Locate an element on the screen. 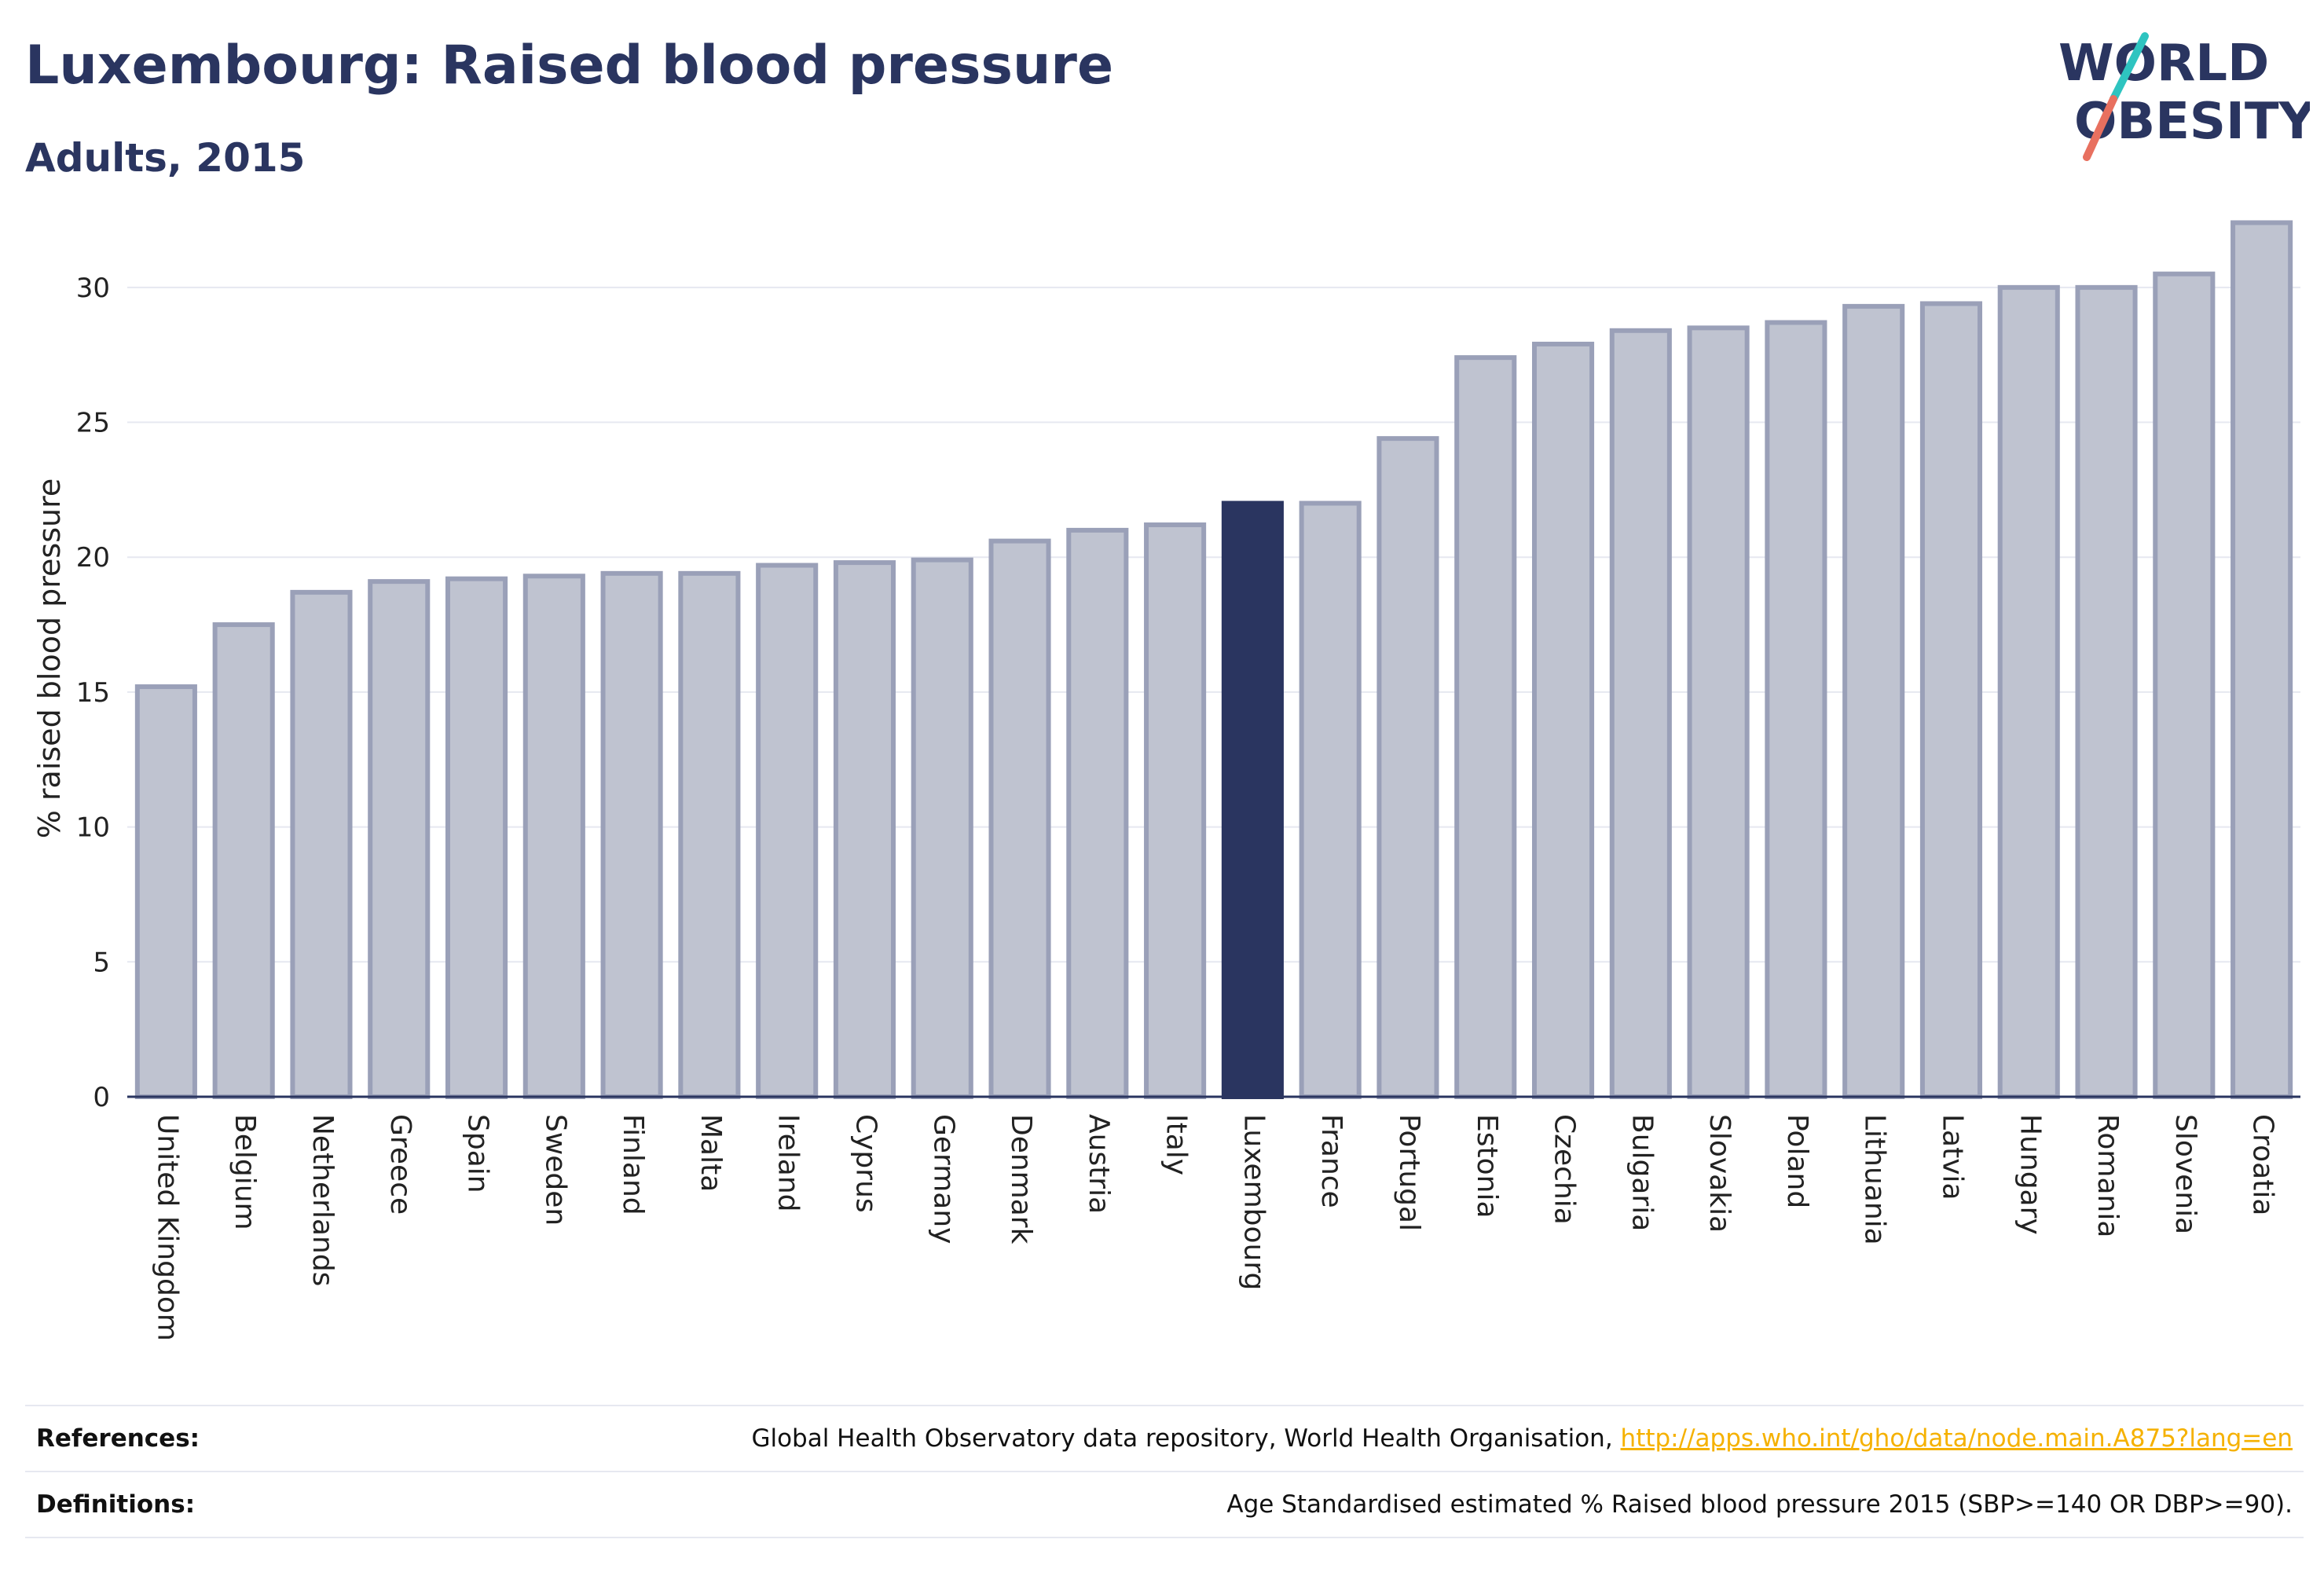 This screenshot has width=2324, height=1576. x-tick-label: Portugal is located at coordinates (1409, 1172).